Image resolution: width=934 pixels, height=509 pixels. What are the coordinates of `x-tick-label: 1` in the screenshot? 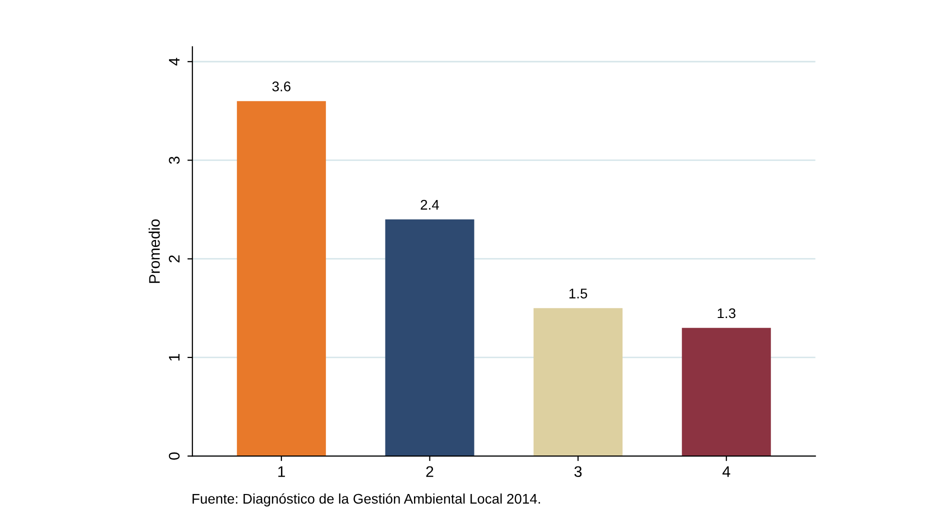 It's located at (281, 471).